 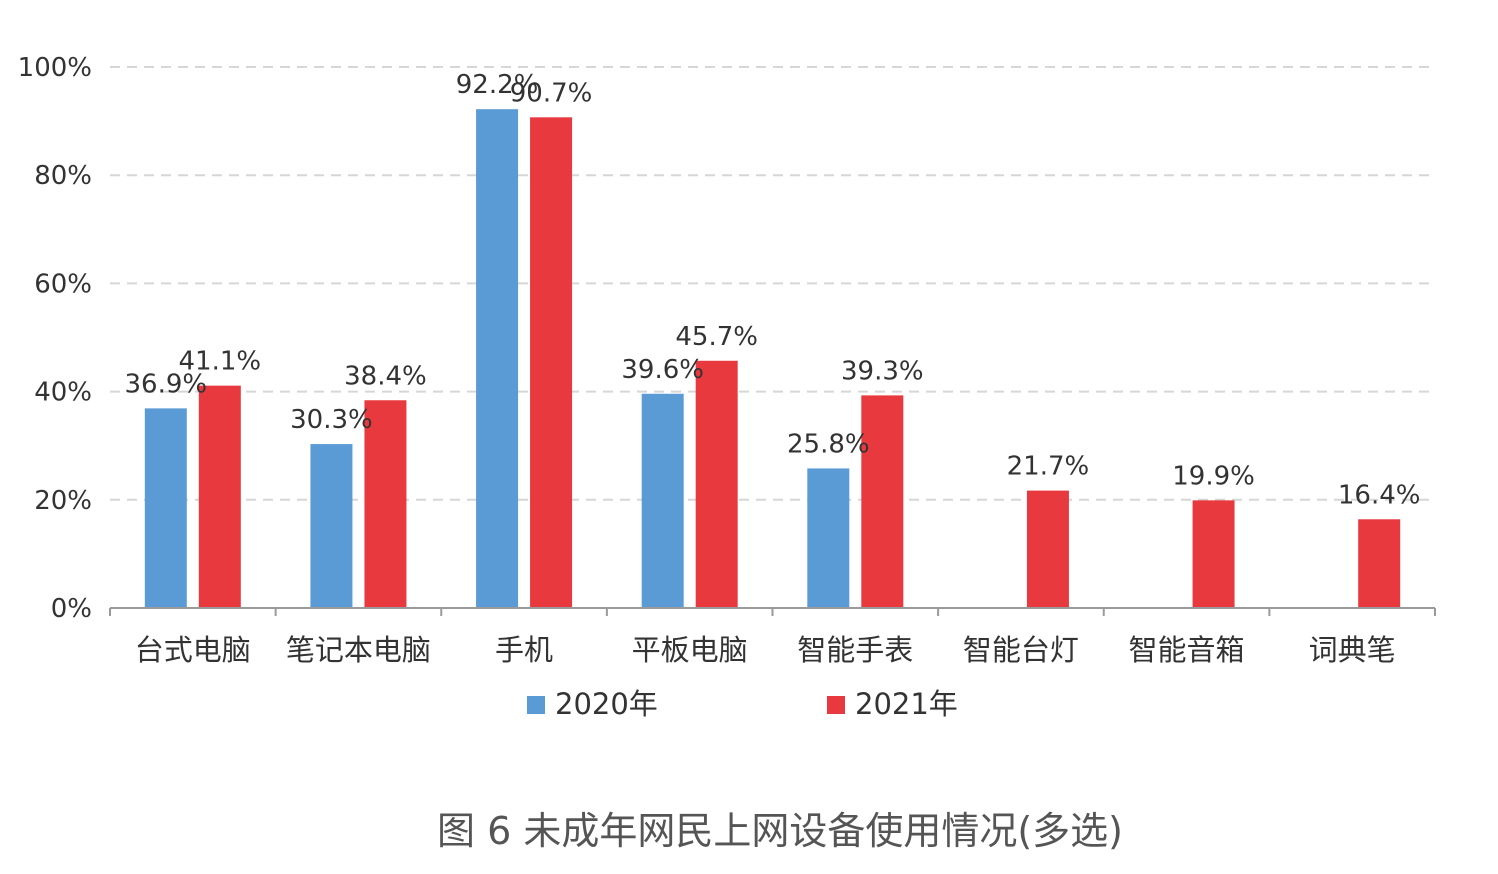 What do you see at coordinates (662, 370) in the screenshot?
I see `data-label: 39.6%` at bounding box center [662, 370].